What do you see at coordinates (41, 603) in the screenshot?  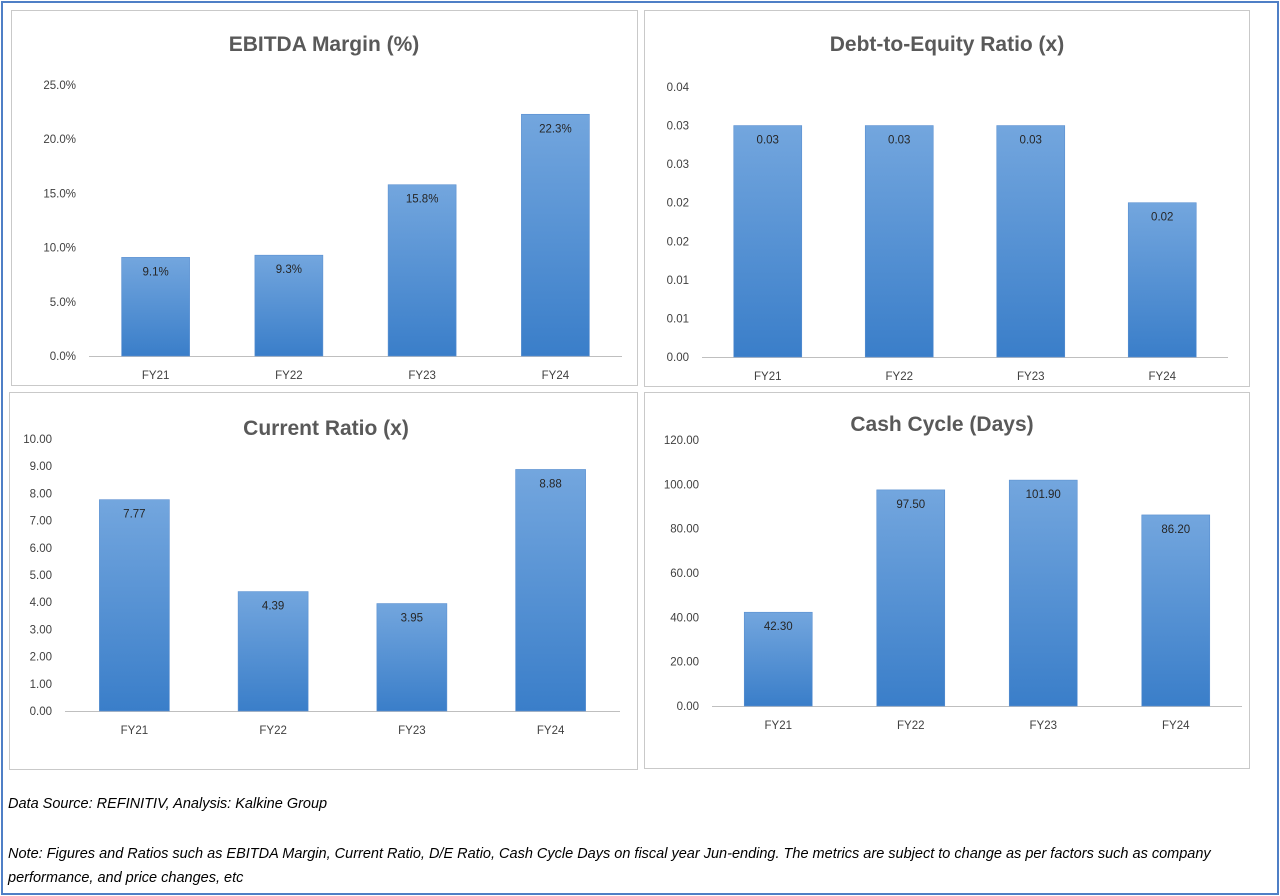 I see `y-tick-label: 4.00` at bounding box center [41, 603].